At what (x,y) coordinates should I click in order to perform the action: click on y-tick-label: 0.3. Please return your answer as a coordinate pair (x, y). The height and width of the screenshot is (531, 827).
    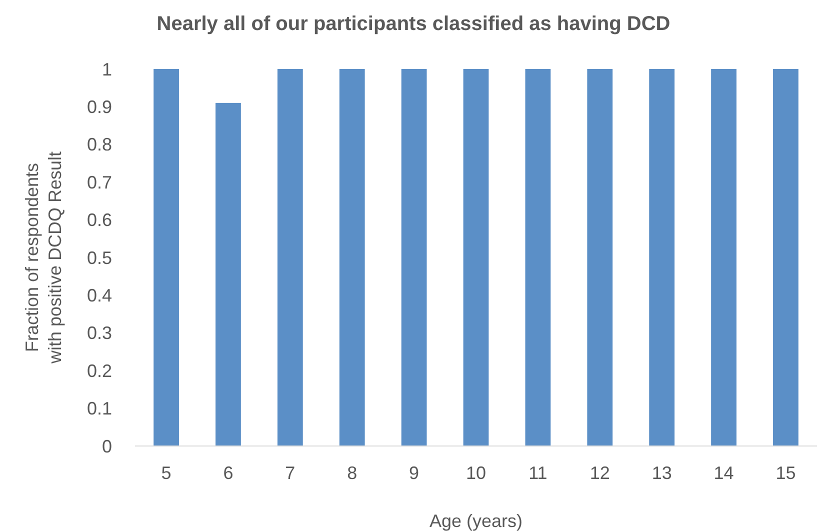
    Looking at the image, I should click on (99, 333).